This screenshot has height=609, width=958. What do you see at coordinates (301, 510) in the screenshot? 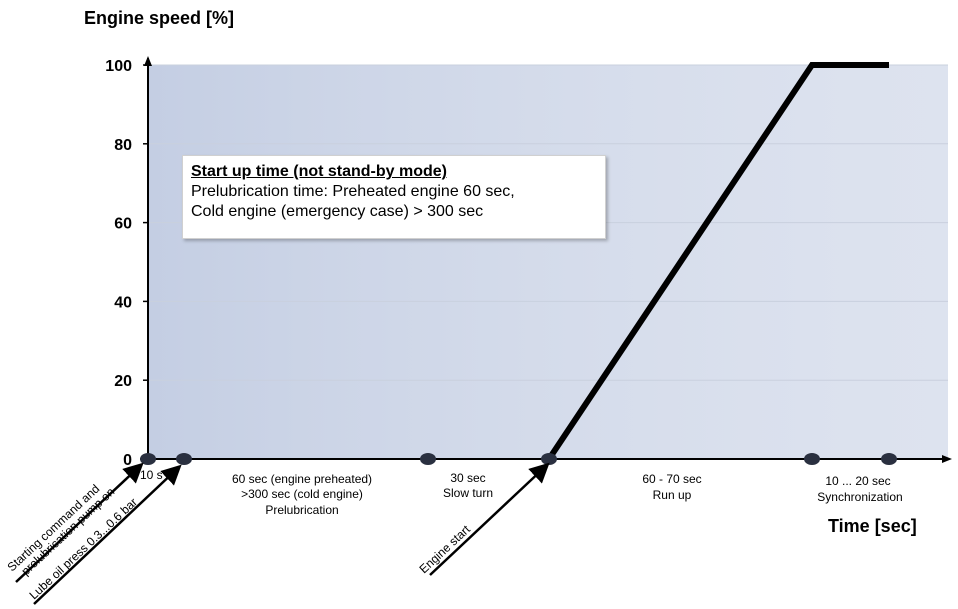
I see `label-prelub-3: Prelubrication` at bounding box center [301, 510].